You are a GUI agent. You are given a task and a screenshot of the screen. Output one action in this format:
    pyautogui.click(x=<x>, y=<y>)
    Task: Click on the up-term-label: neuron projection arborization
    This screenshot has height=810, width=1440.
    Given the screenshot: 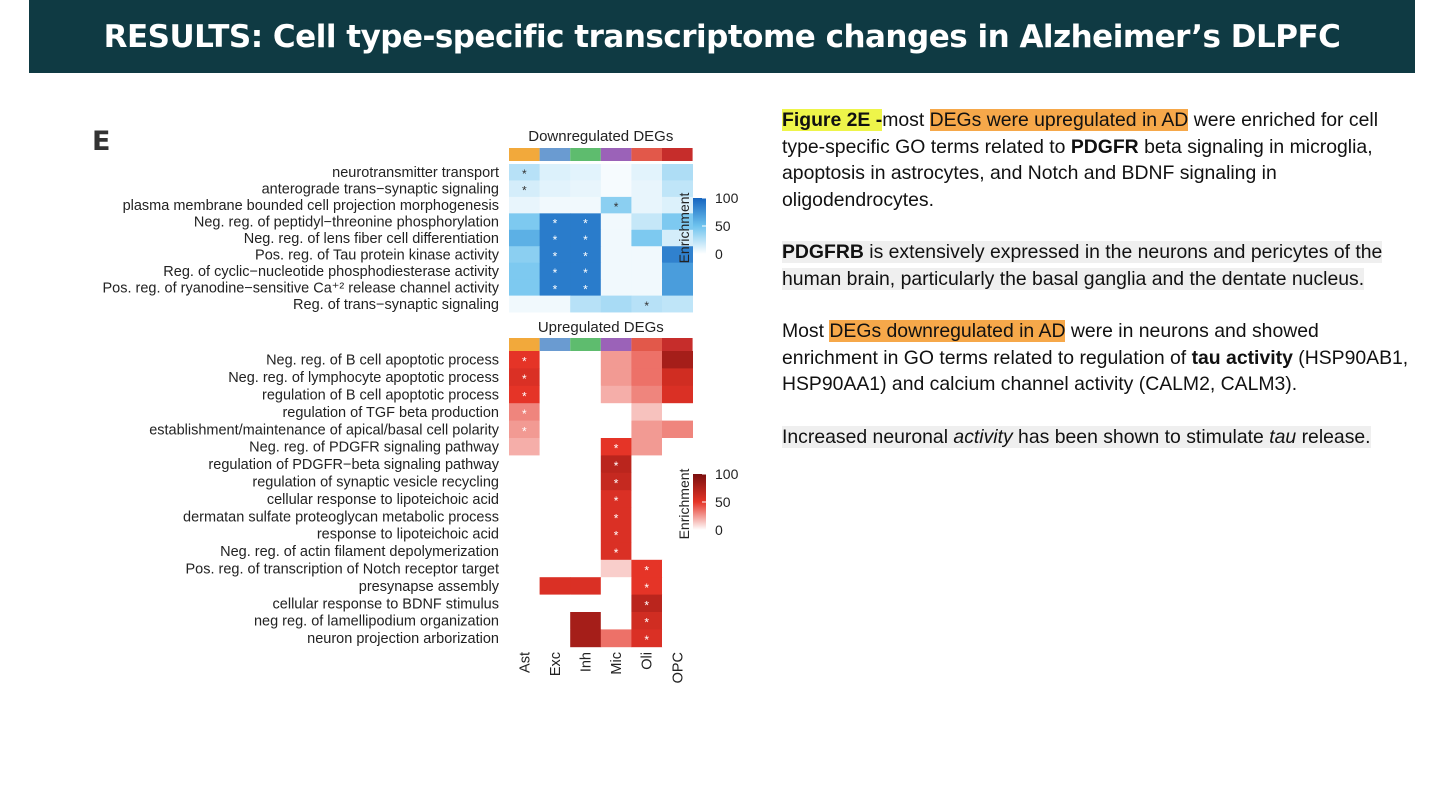 What is the action you would take?
    pyautogui.click(x=403, y=639)
    